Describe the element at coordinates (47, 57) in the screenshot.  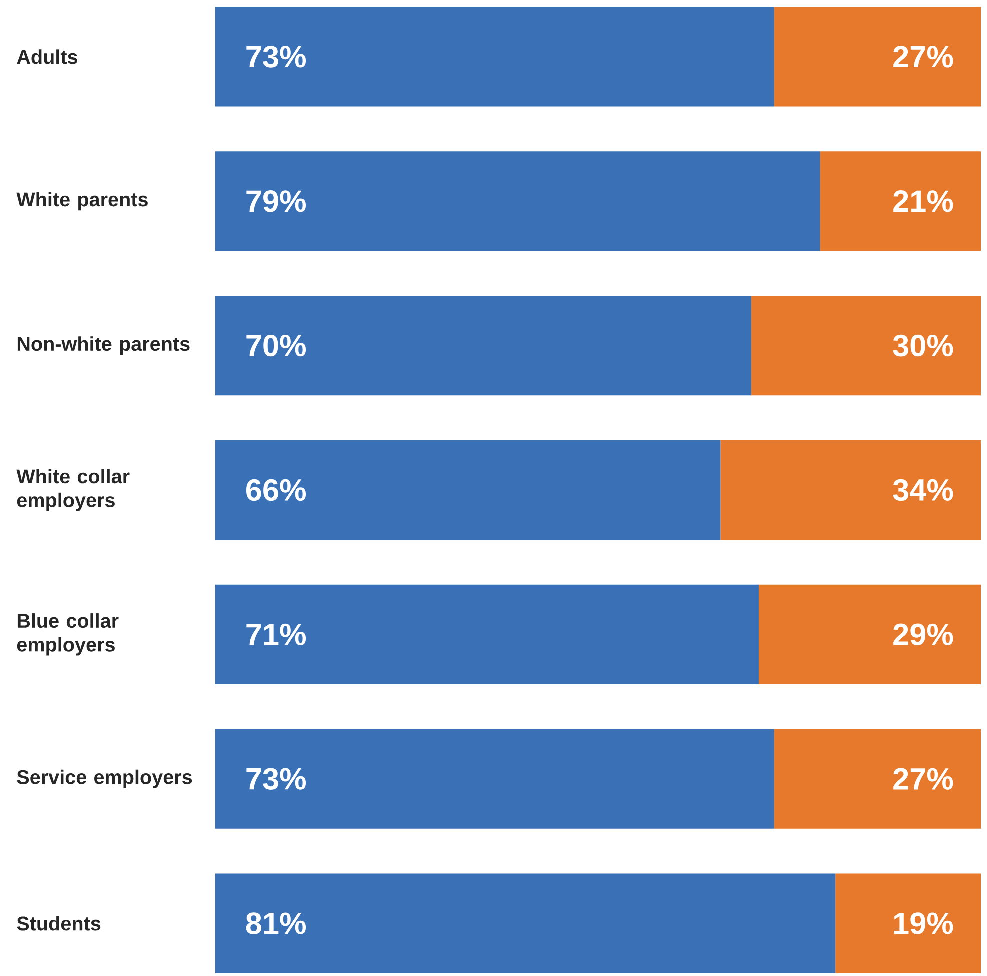
I see `y-tick-label: Adults` at that location.